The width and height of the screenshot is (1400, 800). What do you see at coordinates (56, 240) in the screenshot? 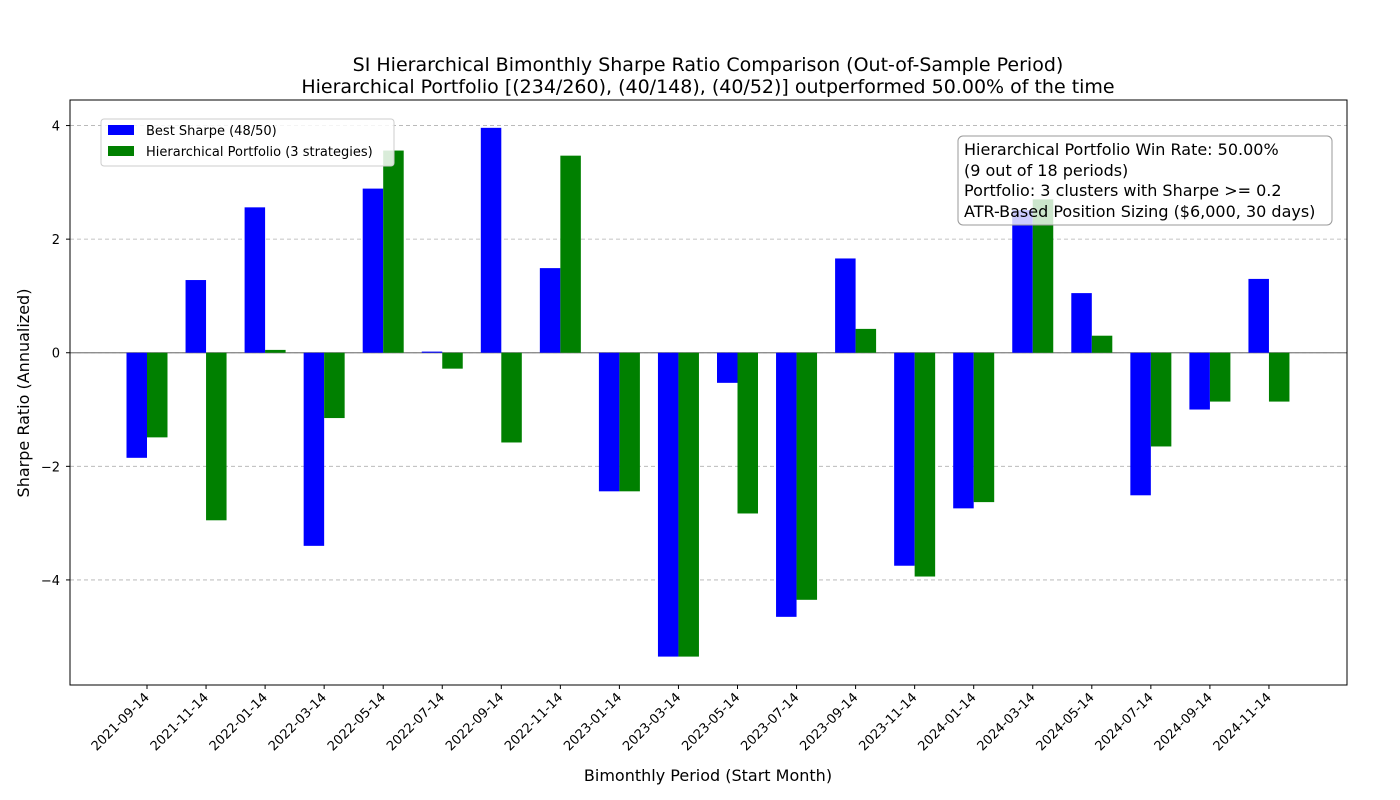
I see `y-tick-label: 2` at bounding box center [56, 240].